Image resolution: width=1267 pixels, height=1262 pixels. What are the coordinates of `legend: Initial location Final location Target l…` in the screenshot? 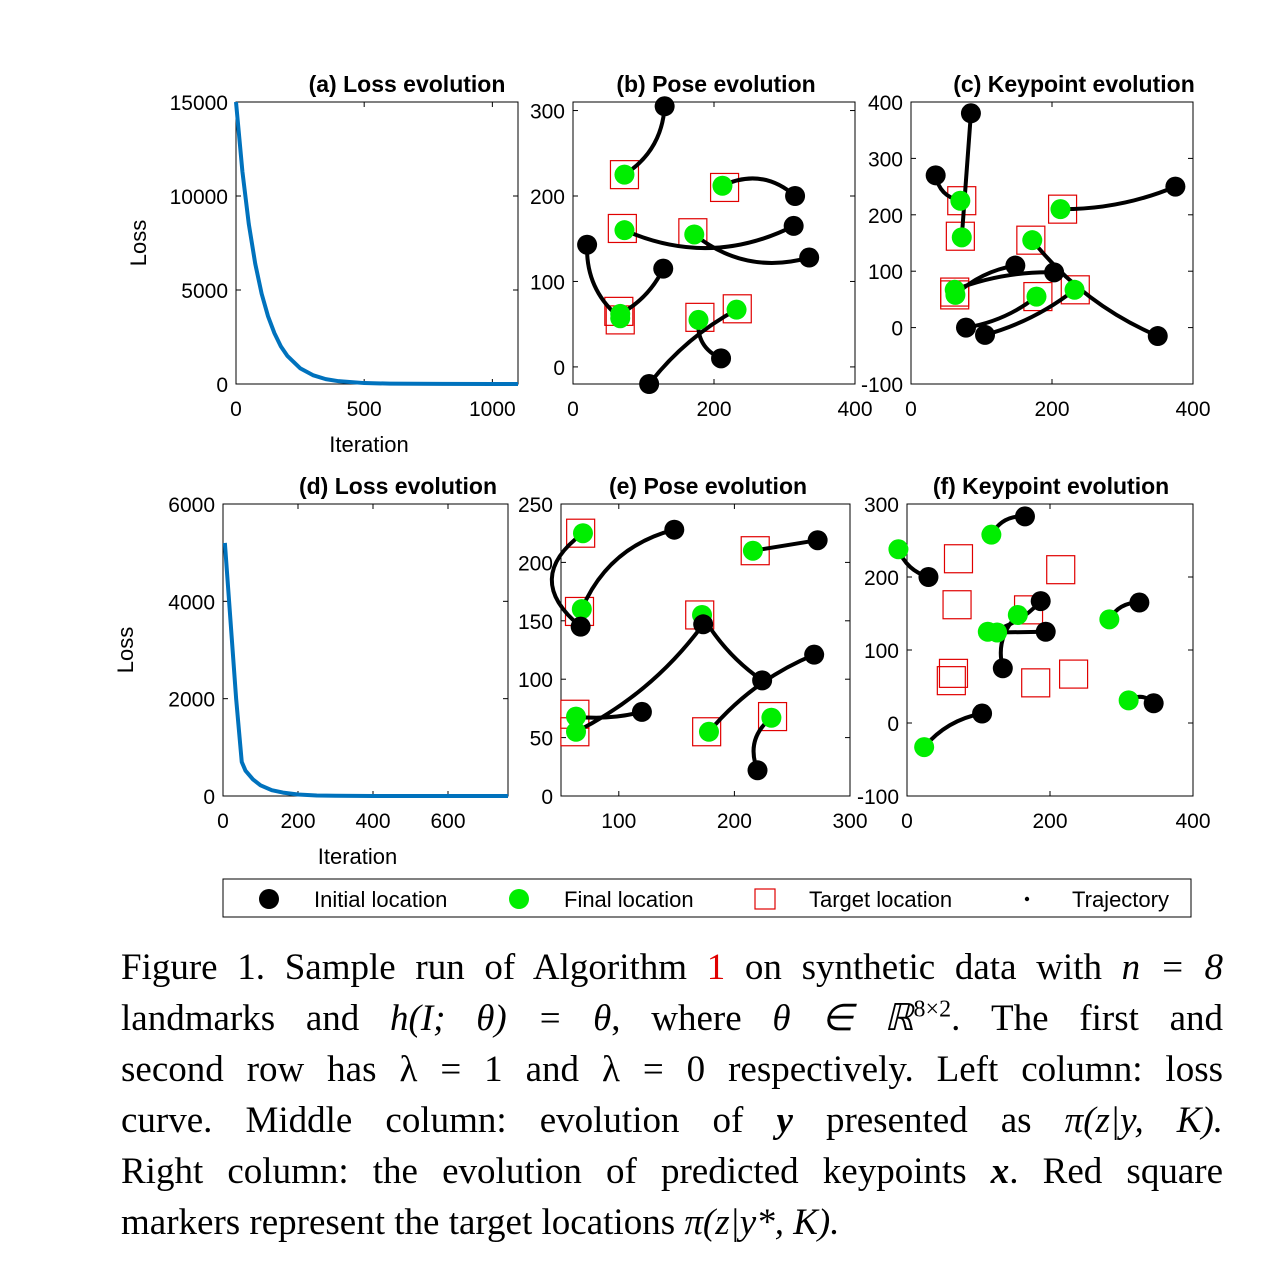 It's located at (707, 898).